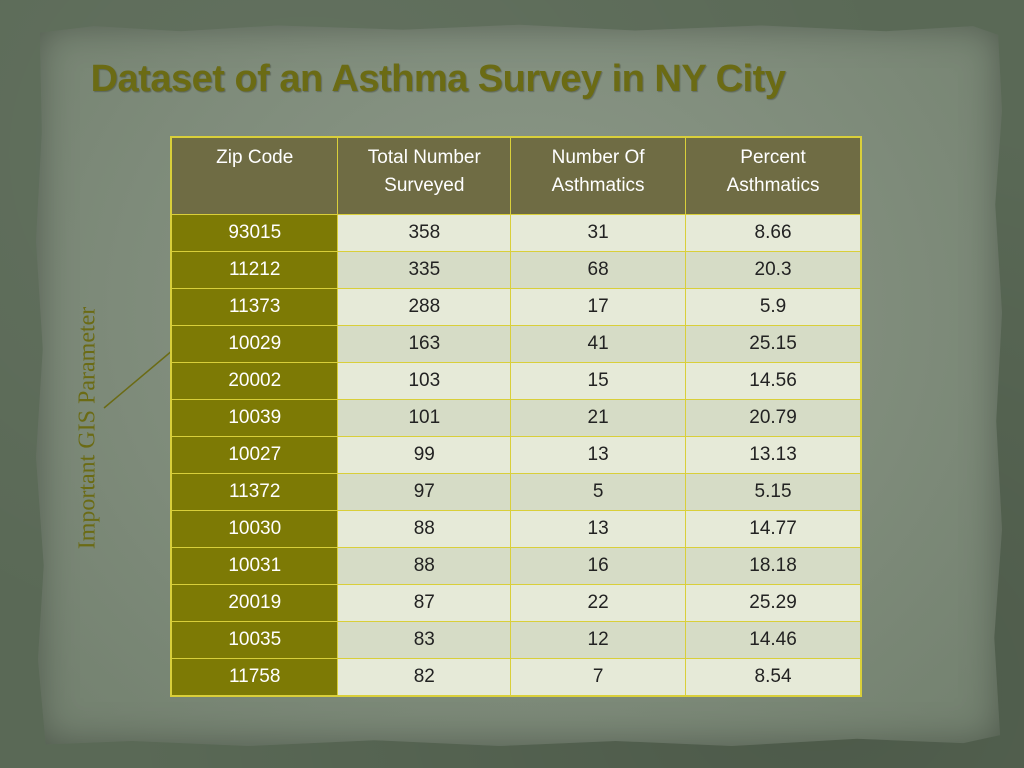 This screenshot has width=1024, height=768. I want to click on surveyed-cell: 97, so click(424, 492).